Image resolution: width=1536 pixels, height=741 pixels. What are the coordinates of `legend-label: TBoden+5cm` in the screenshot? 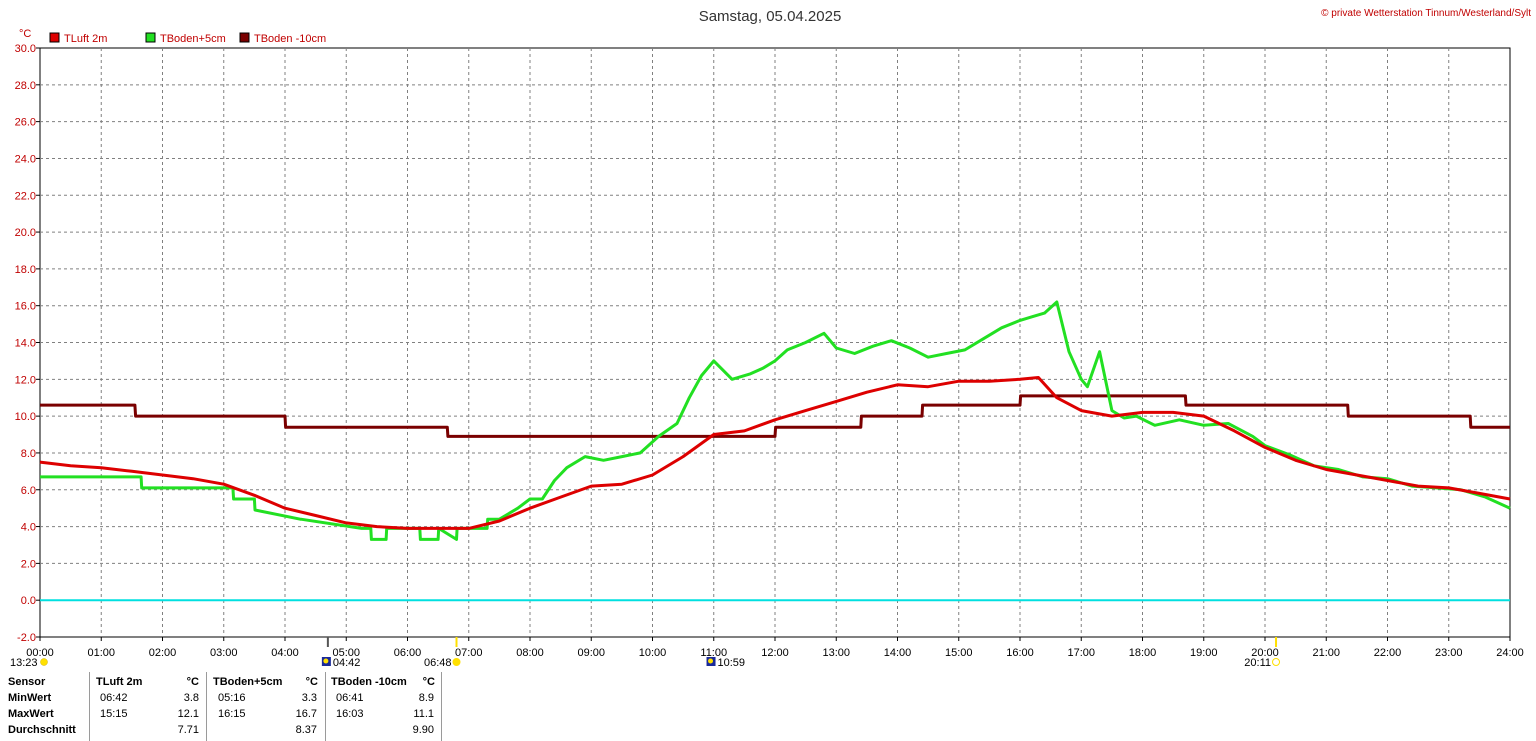 It's located at (193, 39).